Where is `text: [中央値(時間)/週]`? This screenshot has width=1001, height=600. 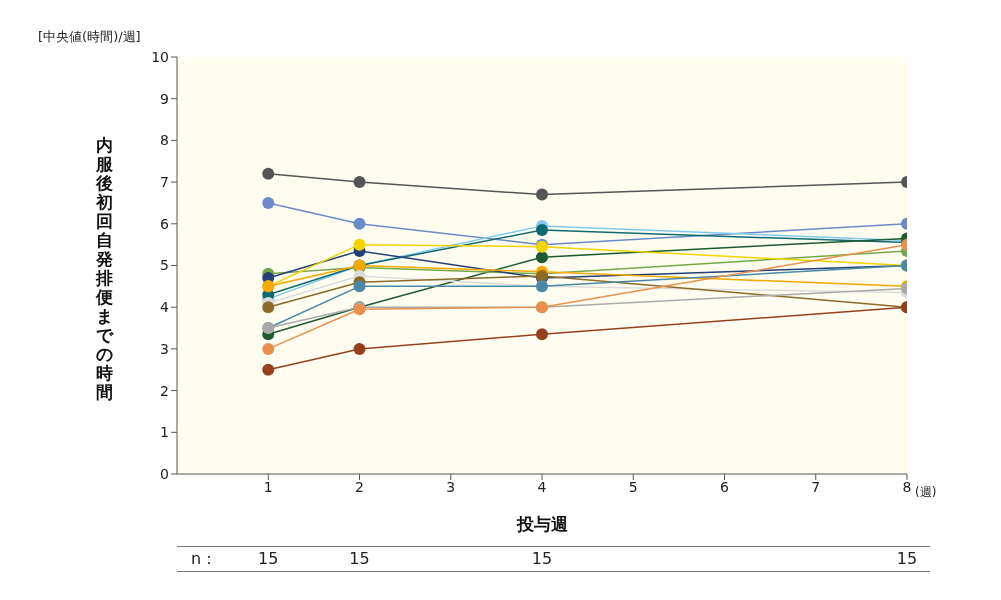 text: [中央値(時間)/週] is located at coordinates (89, 37).